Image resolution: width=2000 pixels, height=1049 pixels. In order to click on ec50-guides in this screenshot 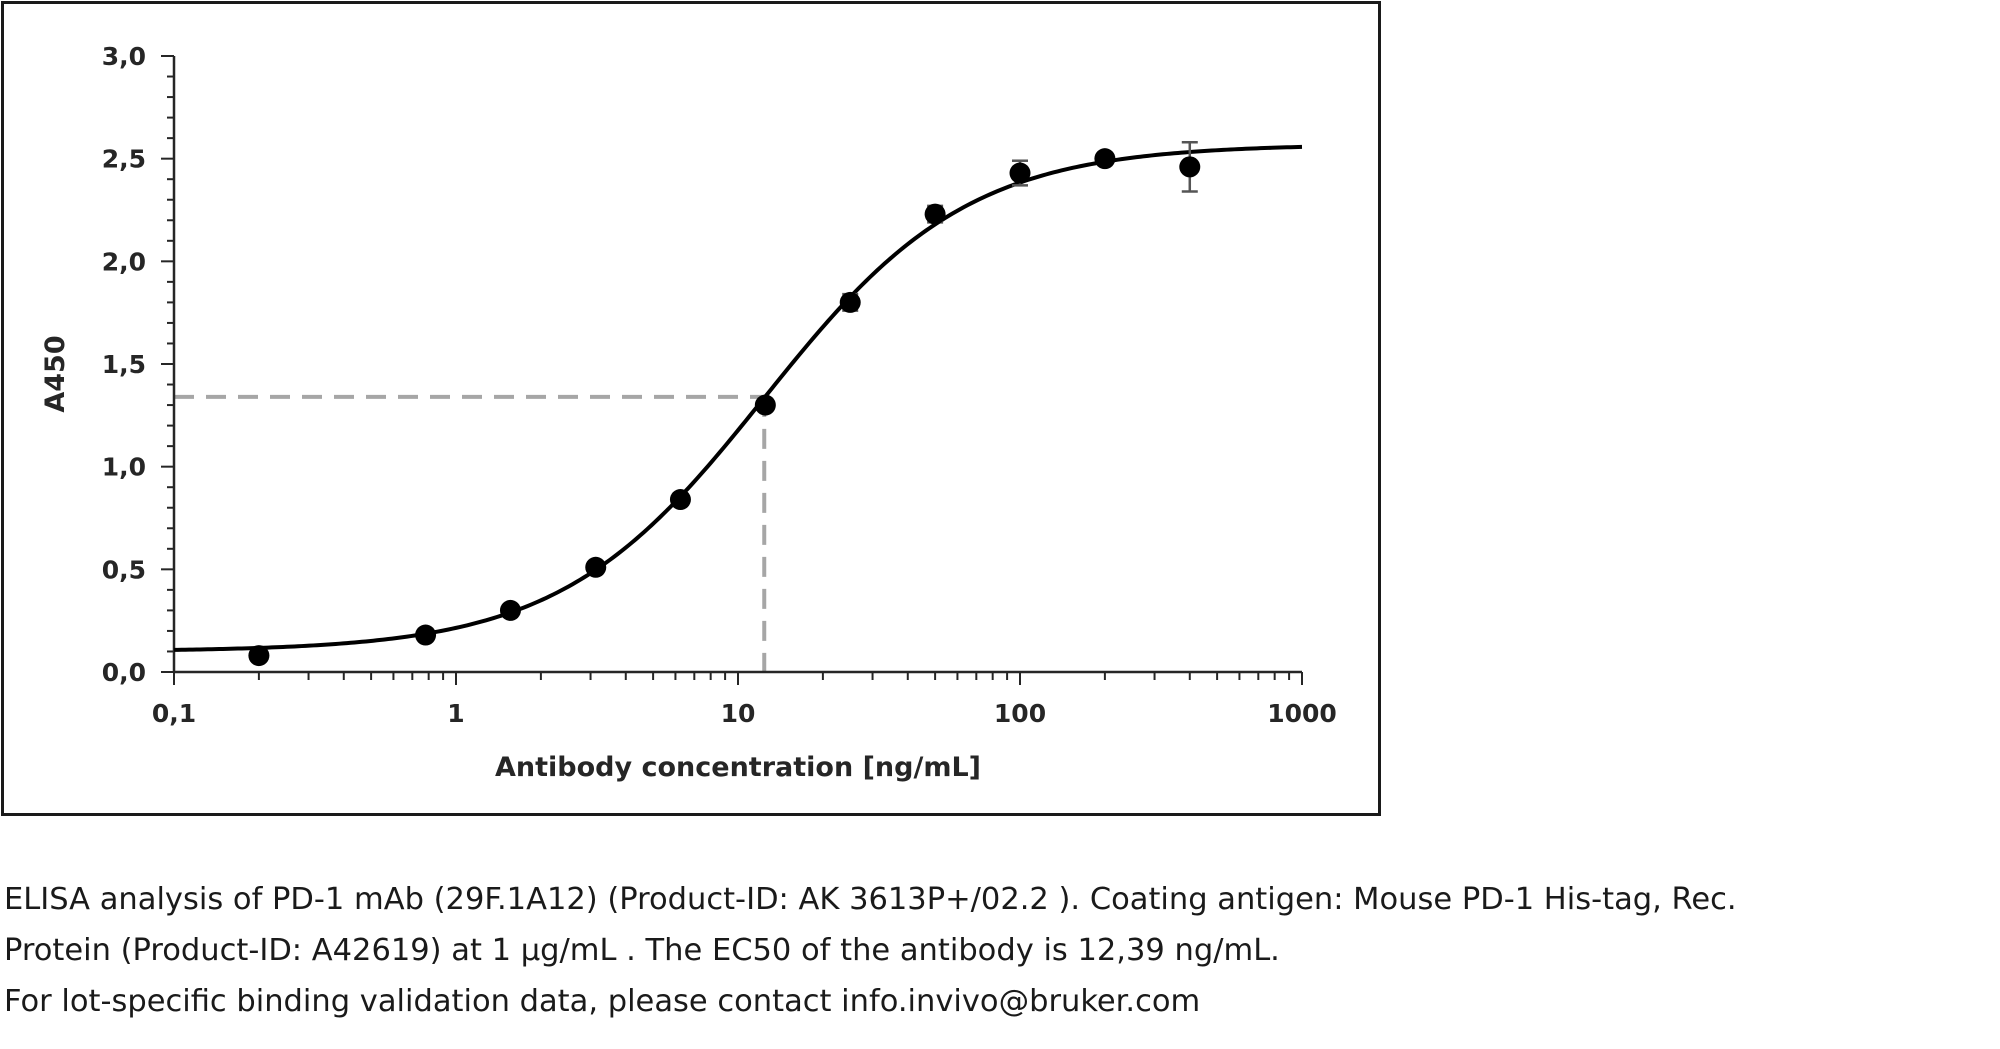, I will do `click(470, 533)`.